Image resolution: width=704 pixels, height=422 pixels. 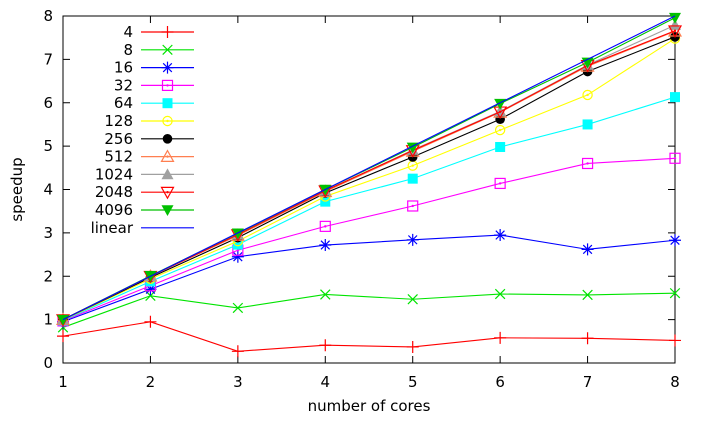 I want to click on legend-label: 256, so click(x=118, y=139).